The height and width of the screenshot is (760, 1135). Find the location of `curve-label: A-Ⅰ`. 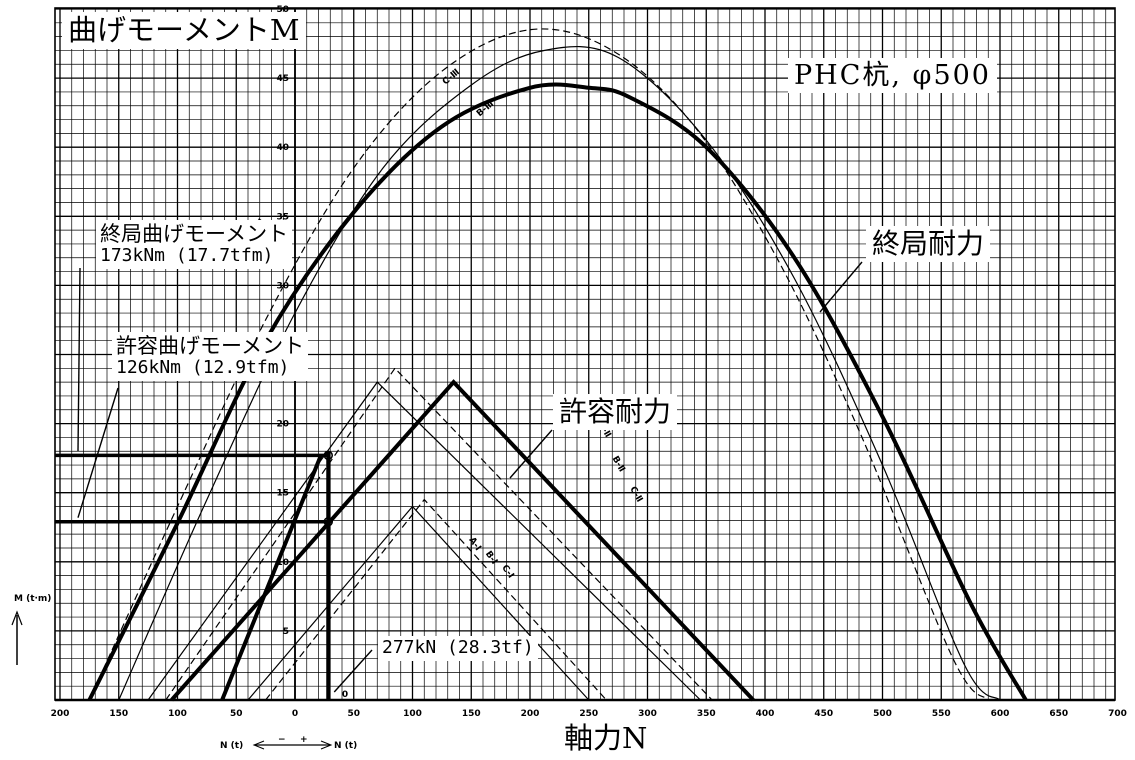

curve-label: A-Ⅰ is located at coordinates (474, 544).